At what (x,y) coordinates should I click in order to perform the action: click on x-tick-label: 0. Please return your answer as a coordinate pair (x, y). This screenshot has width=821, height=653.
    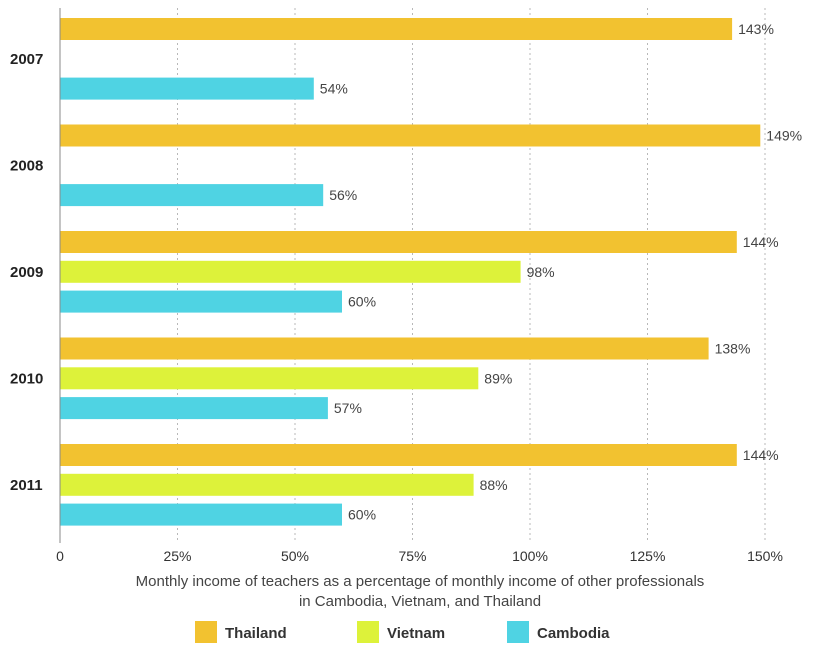
    Looking at the image, I should click on (60, 556).